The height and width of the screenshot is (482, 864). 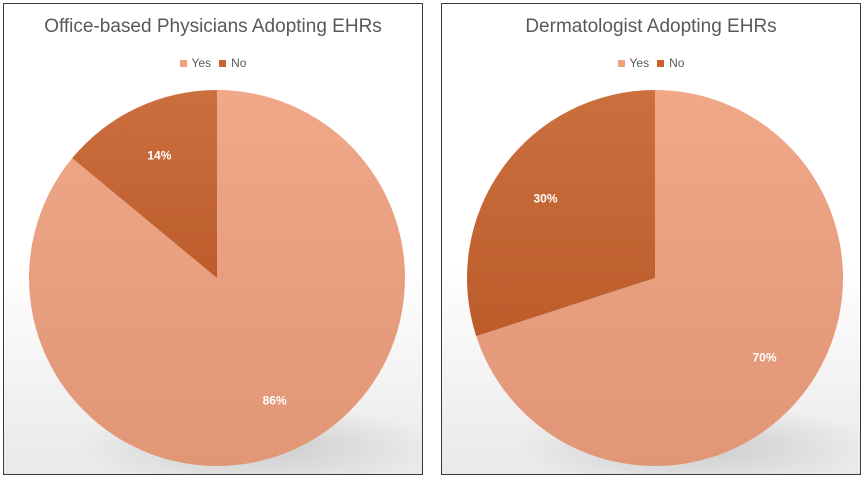 I want to click on chart-title: Office-based Physicians Adopting EHRs, so click(x=213, y=26).